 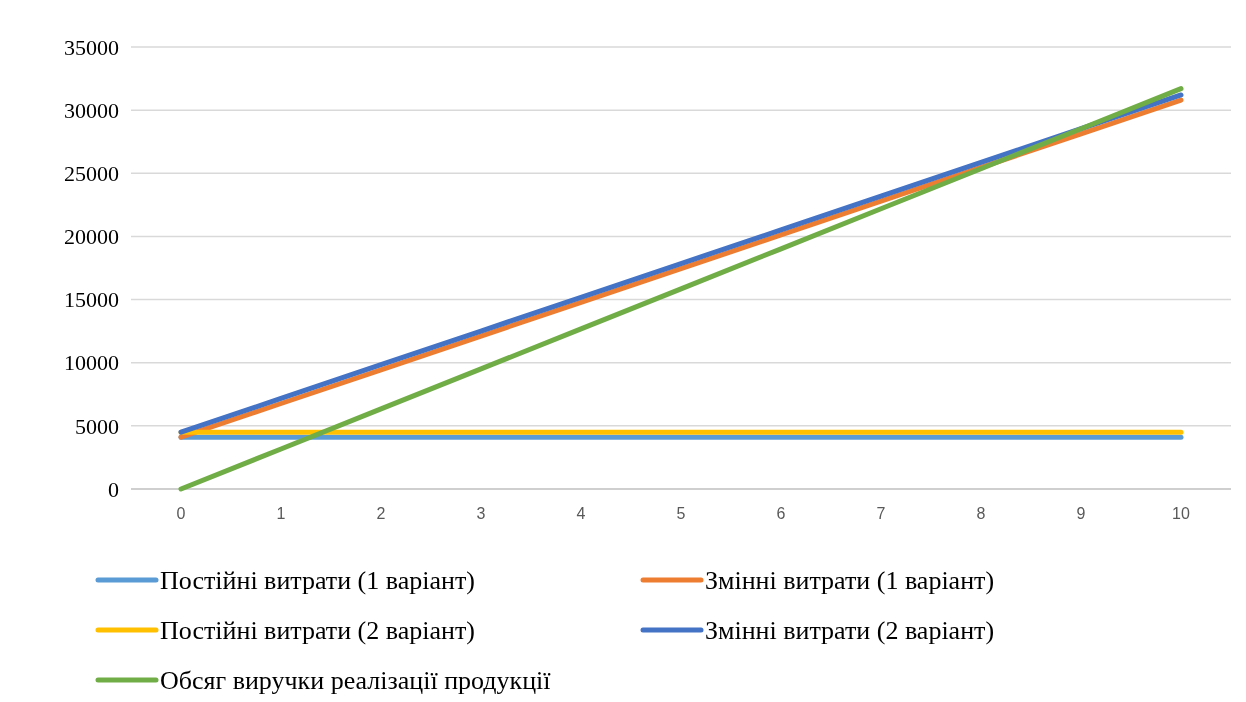 What do you see at coordinates (181, 513) in the screenshot?
I see `x-tick-label: 0` at bounding box center [181, 513].